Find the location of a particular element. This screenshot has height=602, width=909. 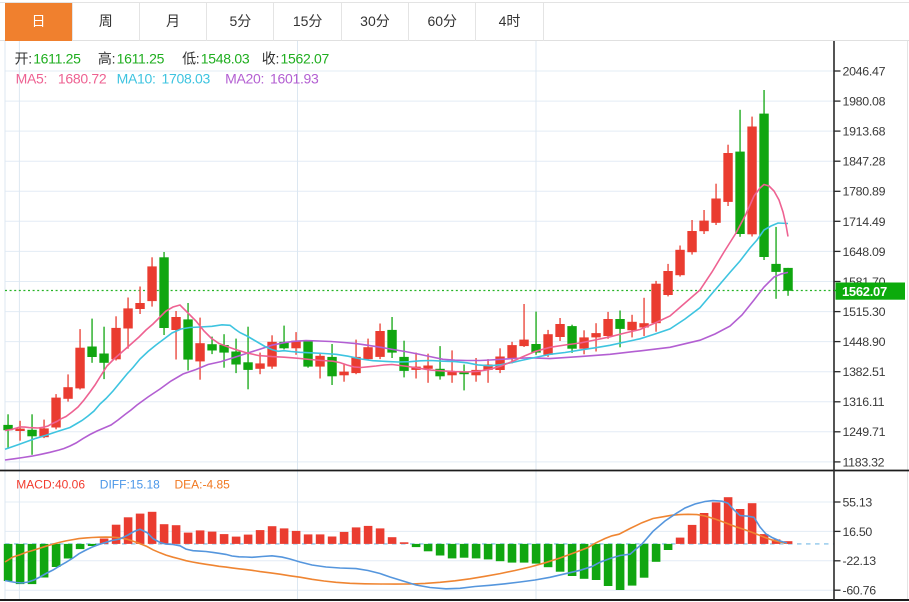

svg-text: 16.50 is located at coordinates (858, 532).